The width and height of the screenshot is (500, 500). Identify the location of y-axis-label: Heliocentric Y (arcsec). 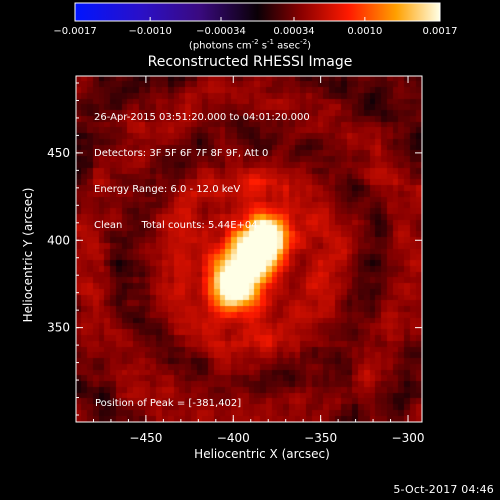
(28, 255).